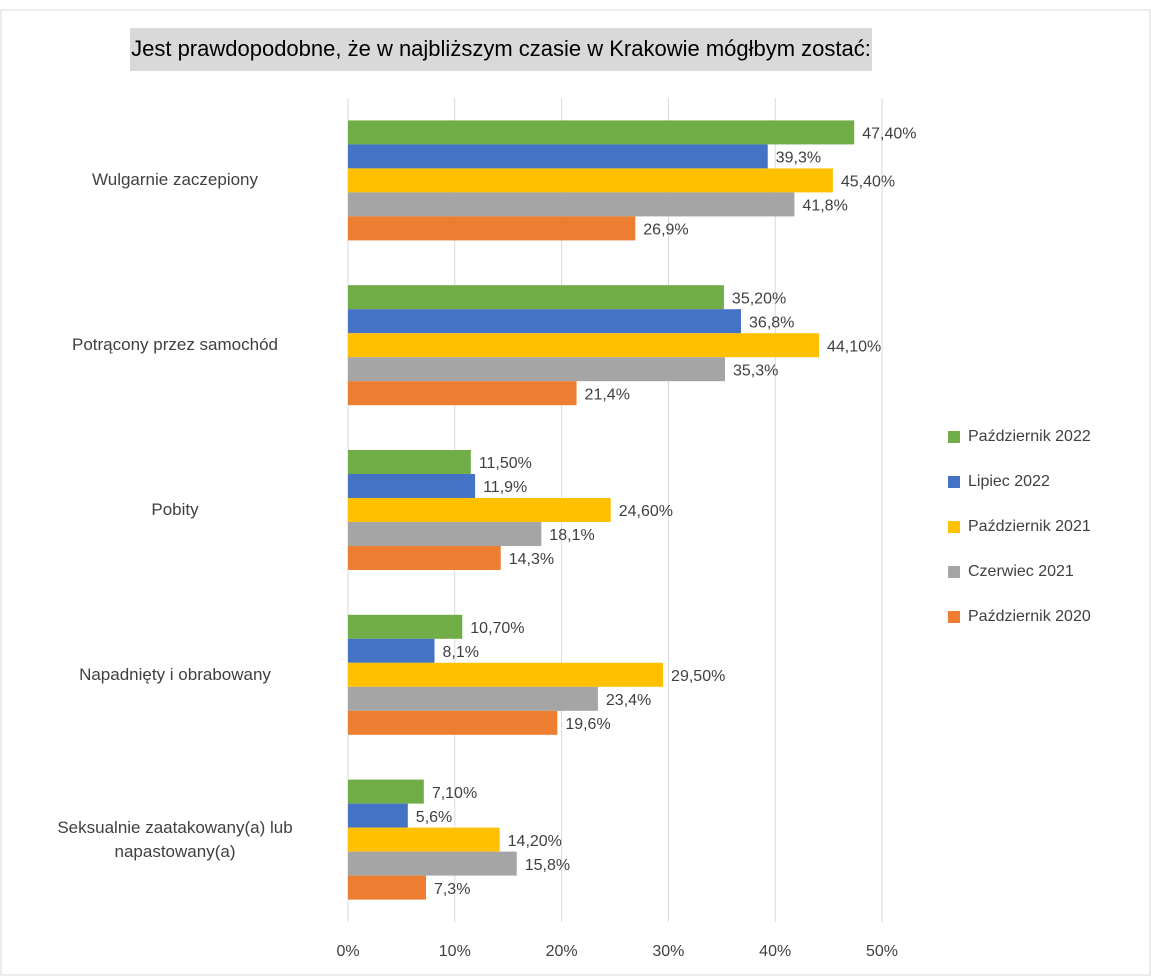 This screenshot has width=1151, height=976. Describe the element at coordinates (562, 951) in the screenshot. I see `x-tick-label: 20%` at that location.